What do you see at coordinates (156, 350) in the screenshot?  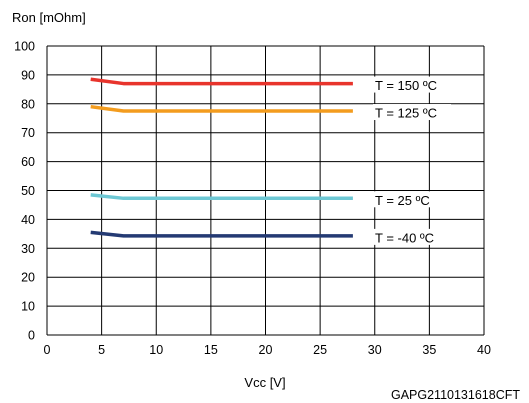 I see `x-tick-label: 10` at bounding box center [156, 350].